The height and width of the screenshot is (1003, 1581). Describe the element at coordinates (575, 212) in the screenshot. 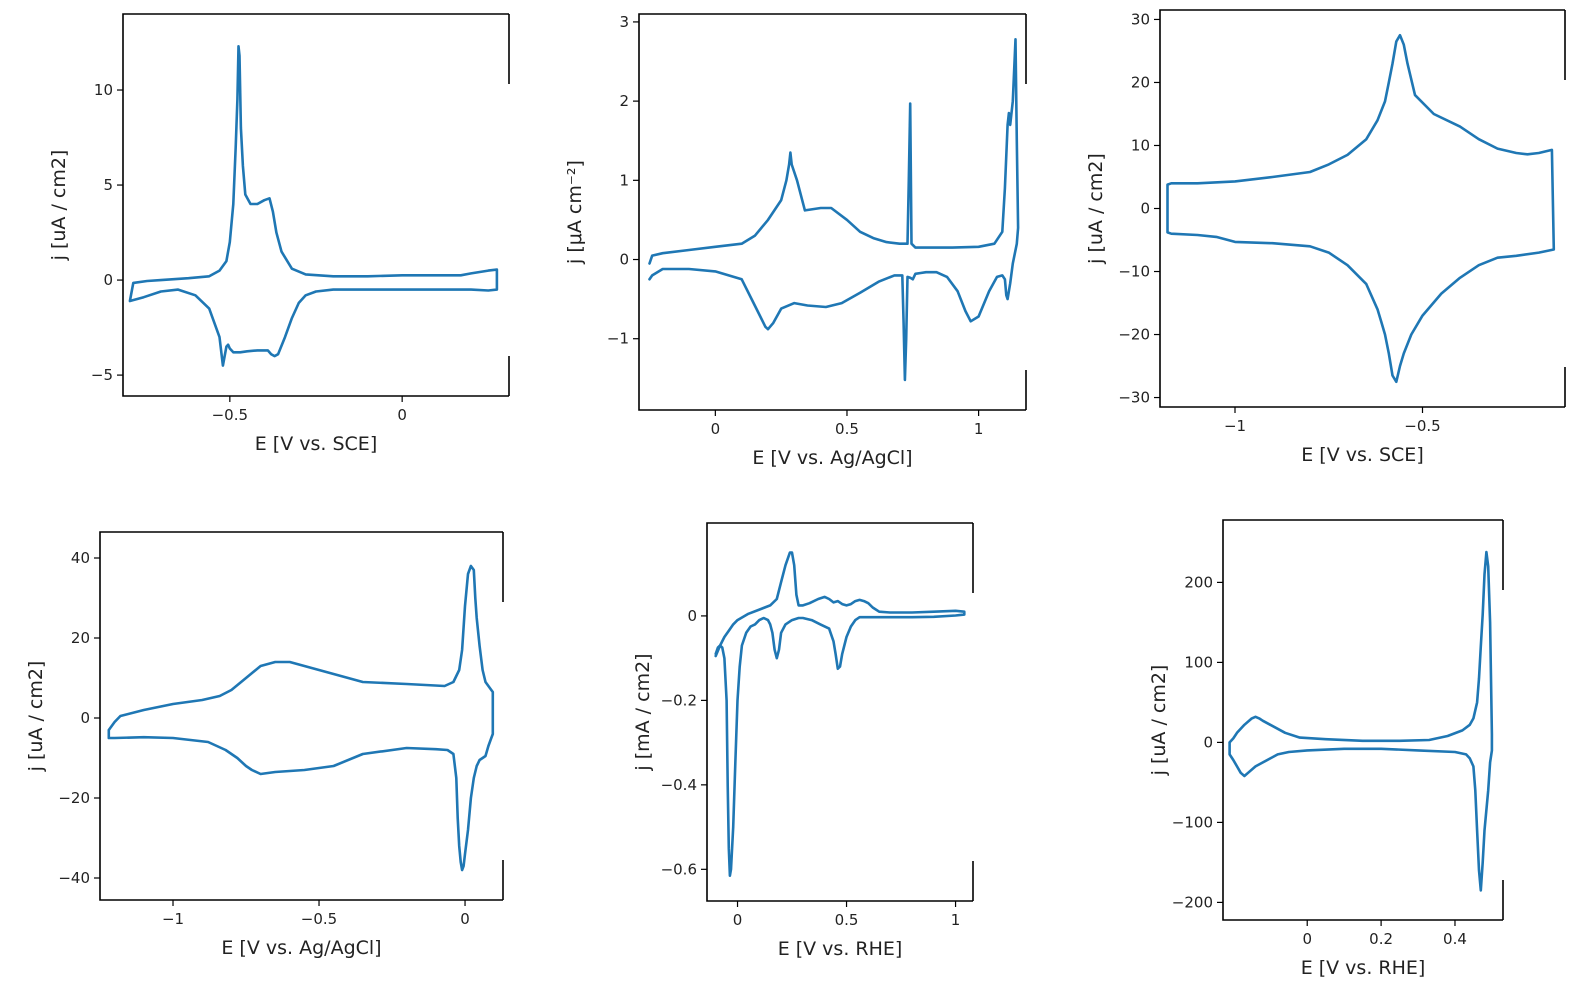

I see `y-axis-label: j [μA cm⁻²]` at that location.